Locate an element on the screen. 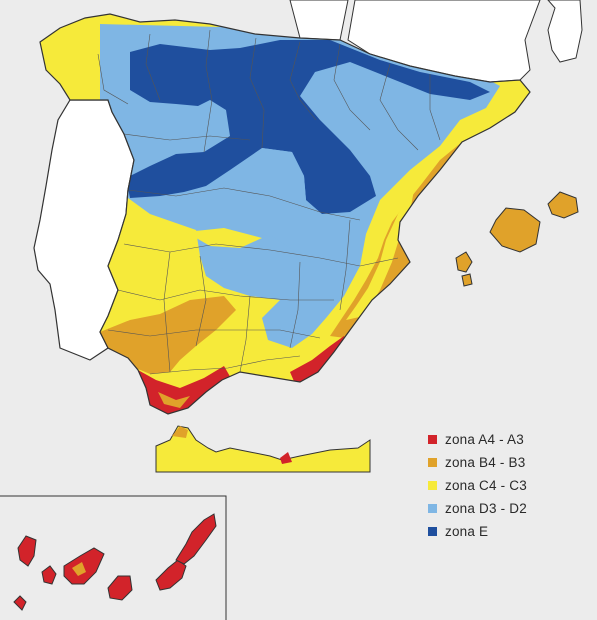 This screenshot has width=597, height=620. legend-item: zona B4 - B3 is located at coordinates (508, 462).